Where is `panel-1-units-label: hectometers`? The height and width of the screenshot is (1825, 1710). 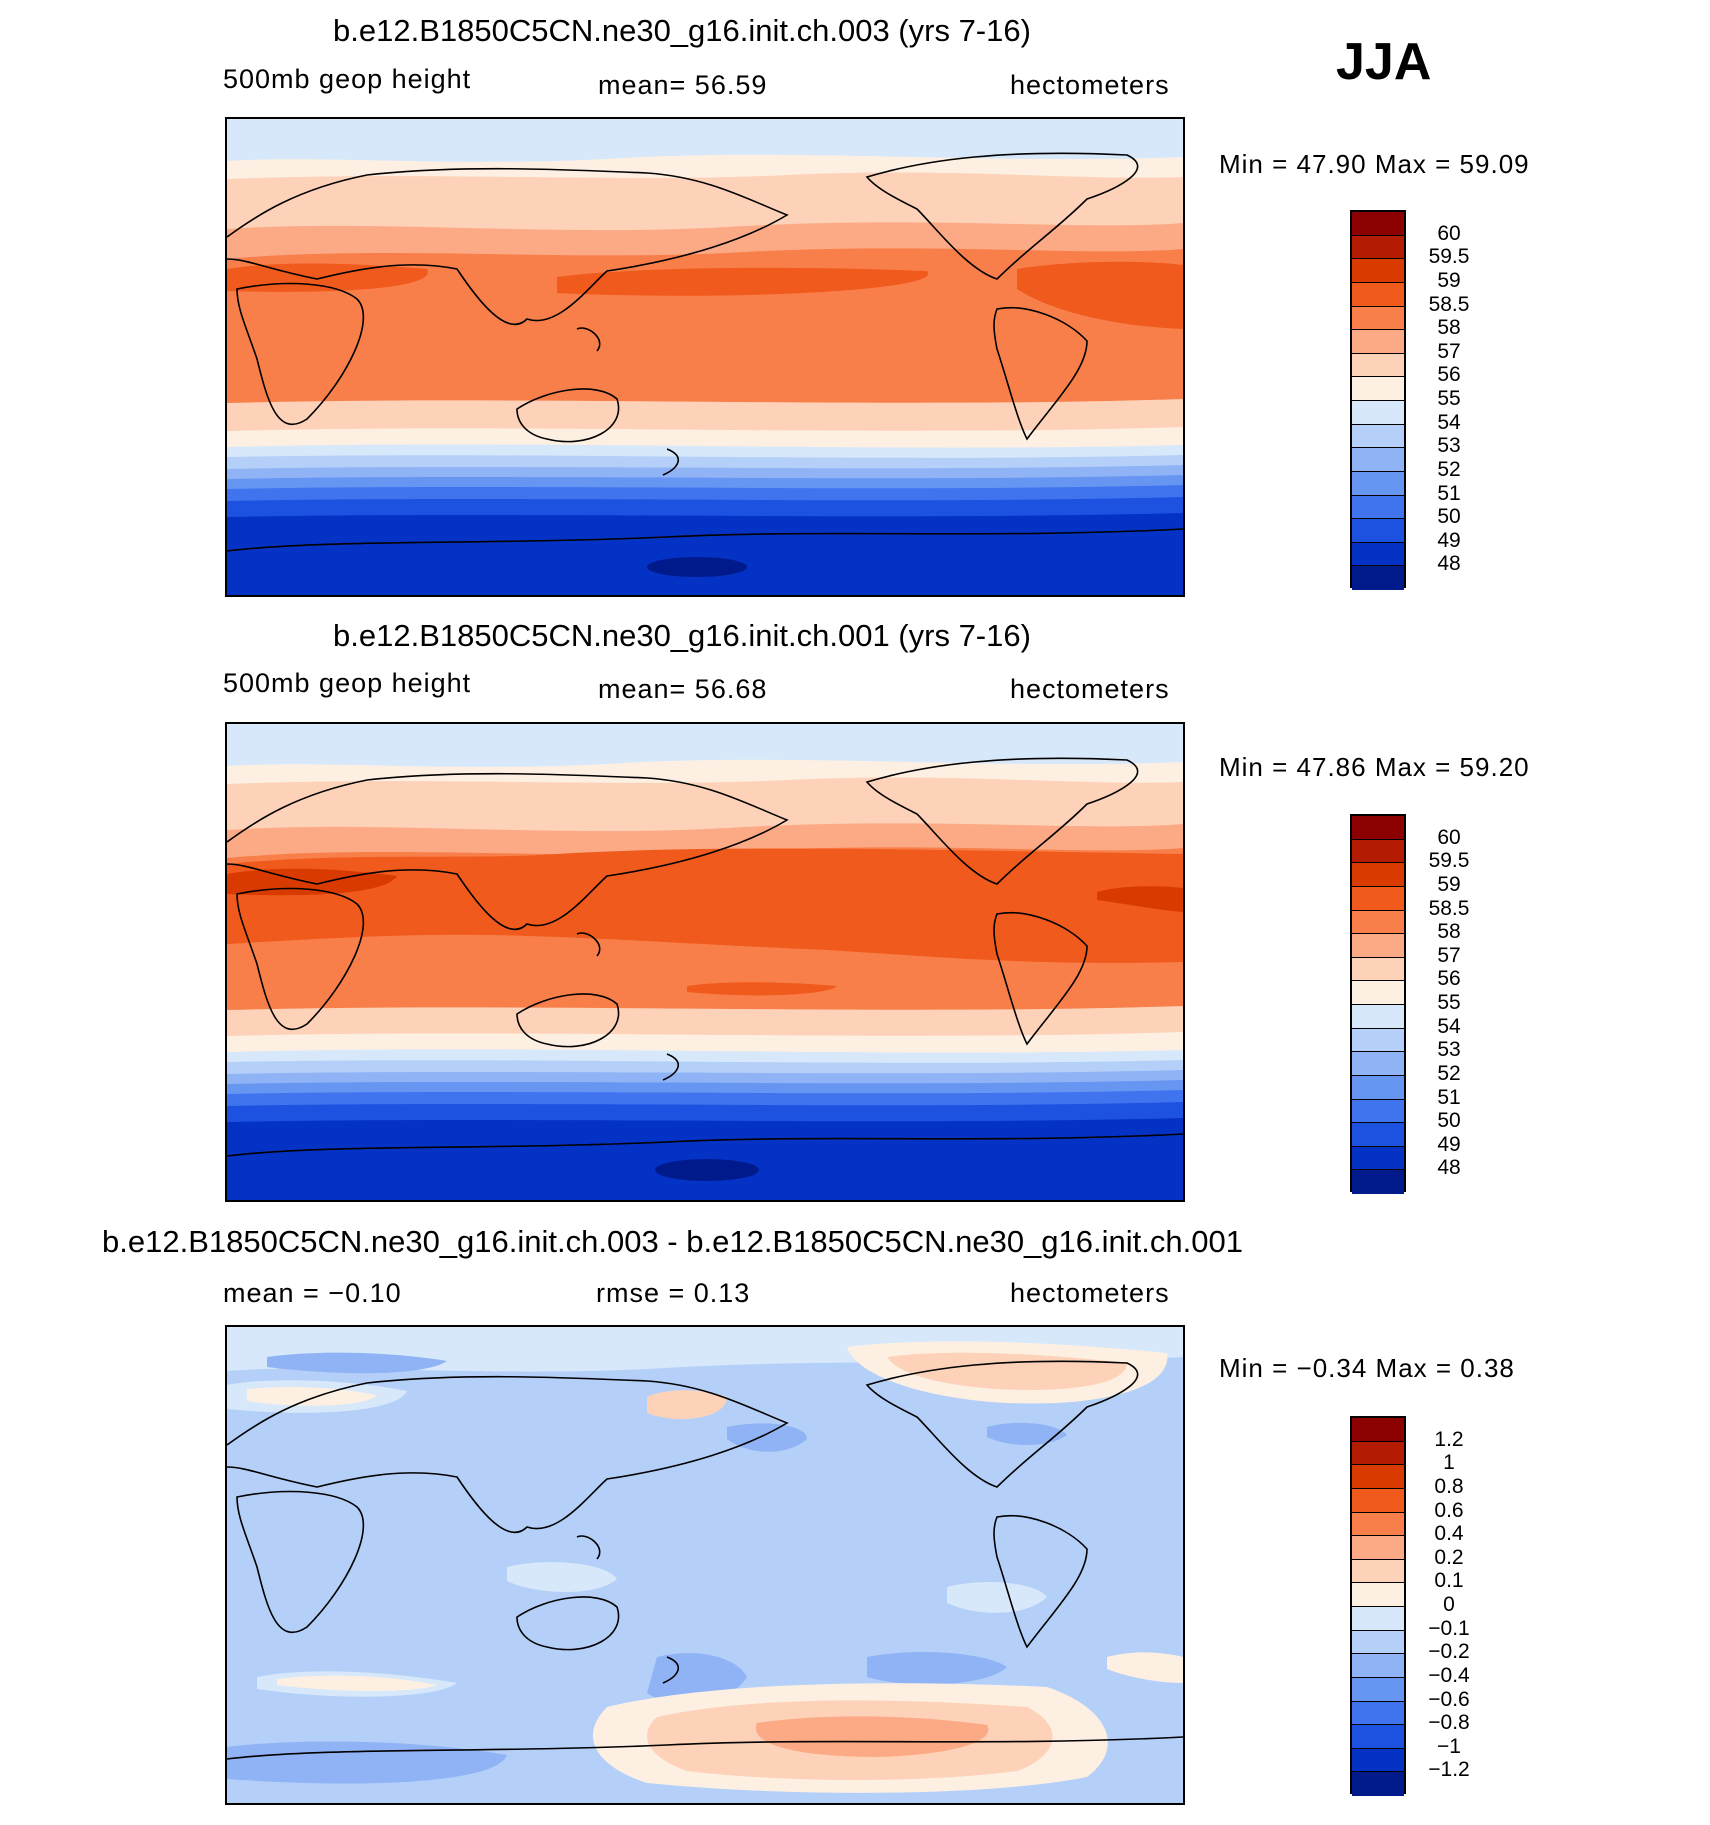 panel-1-units-label: hectometers is located at coordinates (1090, 85).